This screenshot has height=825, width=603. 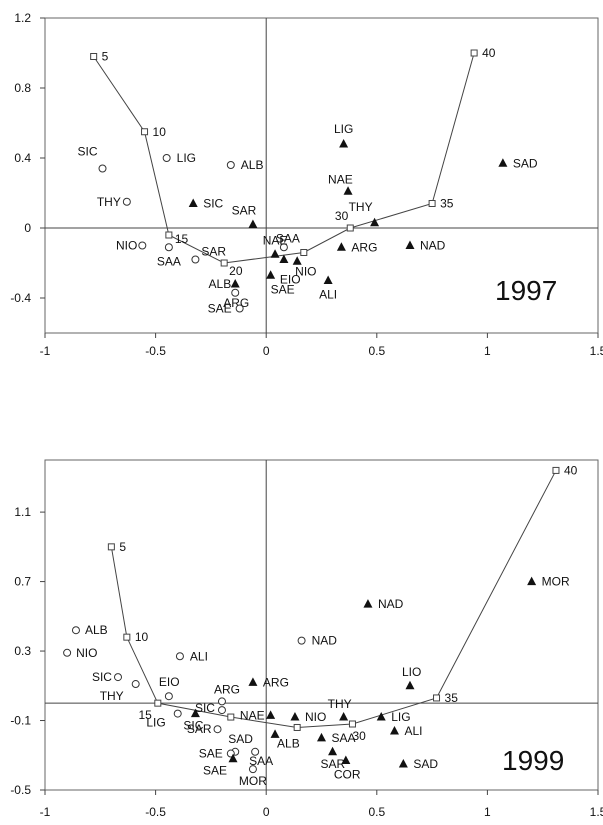 What do you see at coordinates (199, 729) in the screenshot?
I see `circle-point-label: SAR` at bounding box center [199, 729].